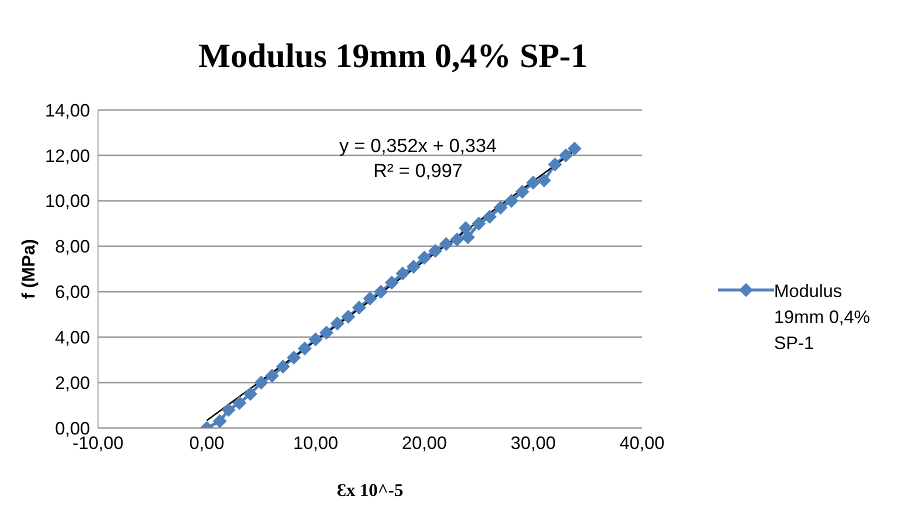  Describe the element at coordinates (393, 57) in the screenshot. I see `chart-title: Modulus 19mm 0,4% SP-1` at that location.